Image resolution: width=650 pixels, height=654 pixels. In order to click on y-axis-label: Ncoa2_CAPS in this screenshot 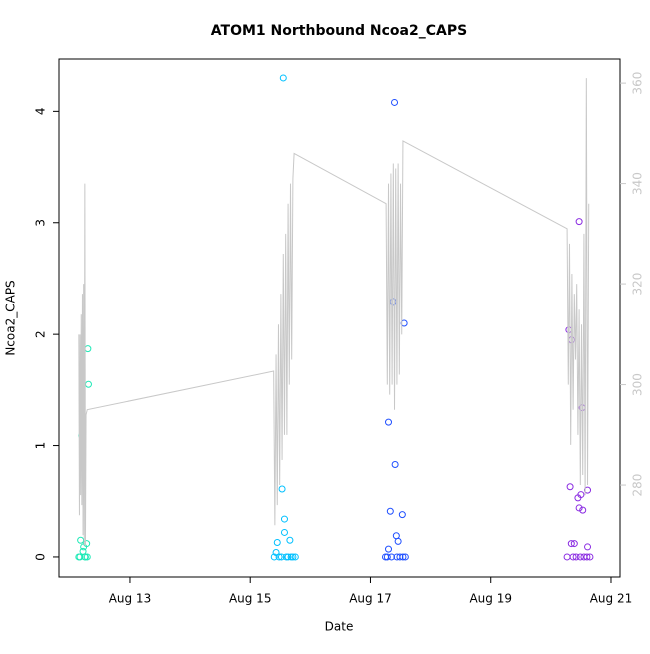, I will do `click(11, 317)`.